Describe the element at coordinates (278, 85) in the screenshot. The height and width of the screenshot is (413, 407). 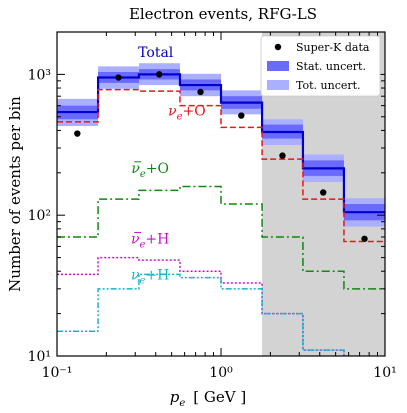
I see `legend-marker-tot` at that location.